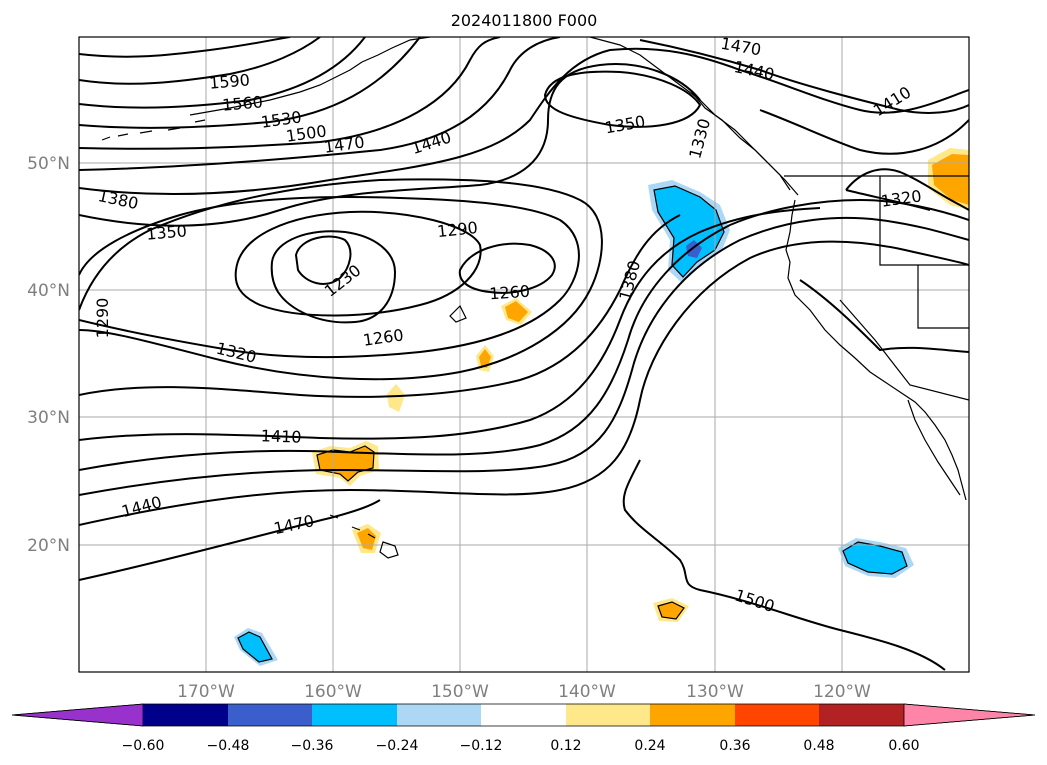 The width and height of the screenshot is (1047, 765). What do you see at coordinates (587, 692) in the screenshot?
I see `lon-label: 140°W` at bounding box center [587, 692].